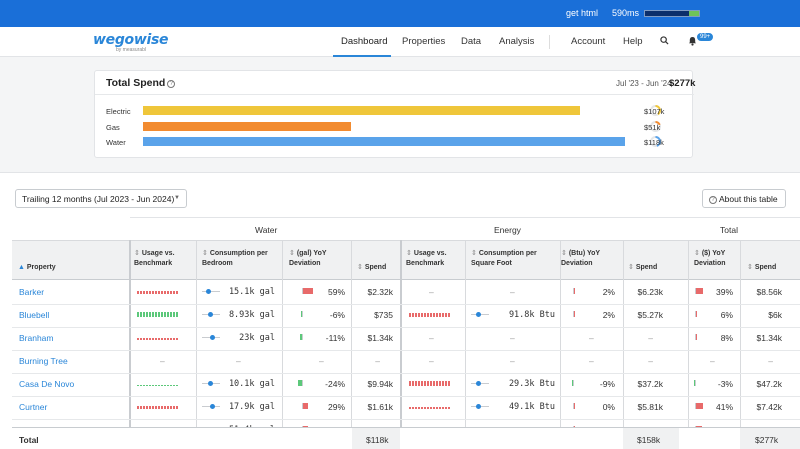  What do you see at coordinates (762, 267) in the screenshot?
I see `col-total-spend: ⇕ Spend` at bounding box center [762, 267].